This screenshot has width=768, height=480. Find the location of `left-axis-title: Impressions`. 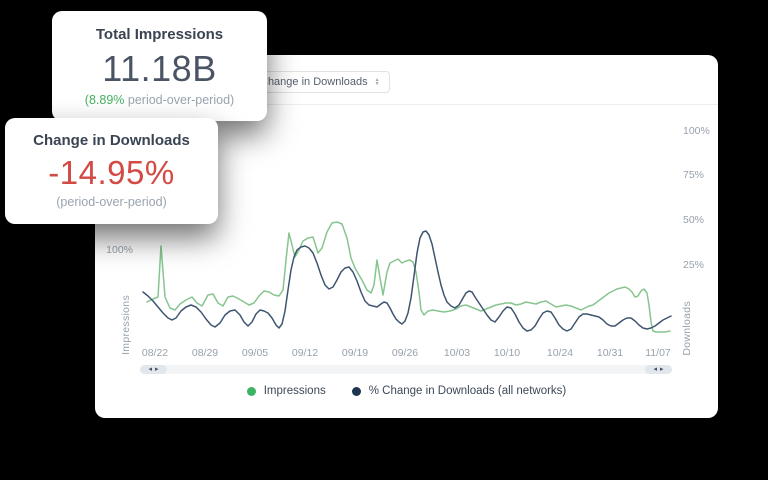

left-axis-title: Impressions is located at coordinates (126, 325).